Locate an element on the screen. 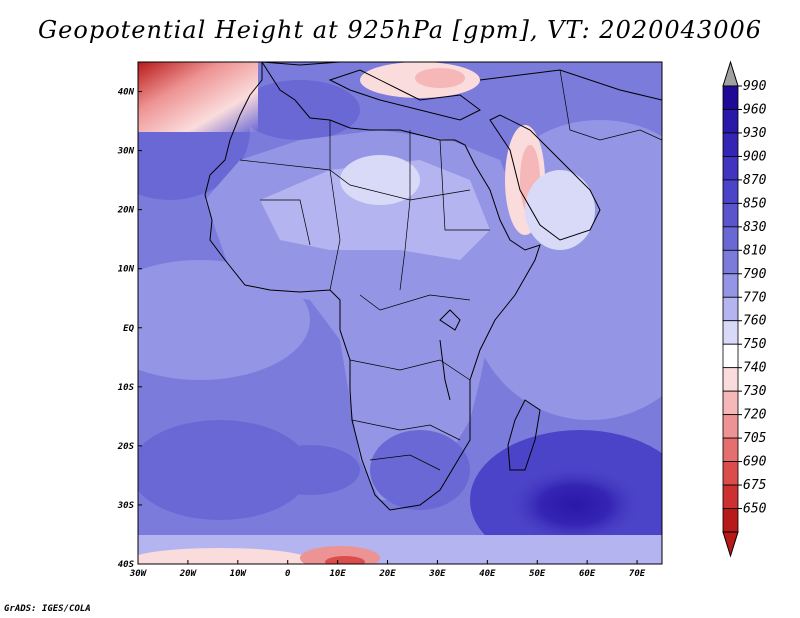  lat-tick-label: 30N is located at coordinates (126, 152).